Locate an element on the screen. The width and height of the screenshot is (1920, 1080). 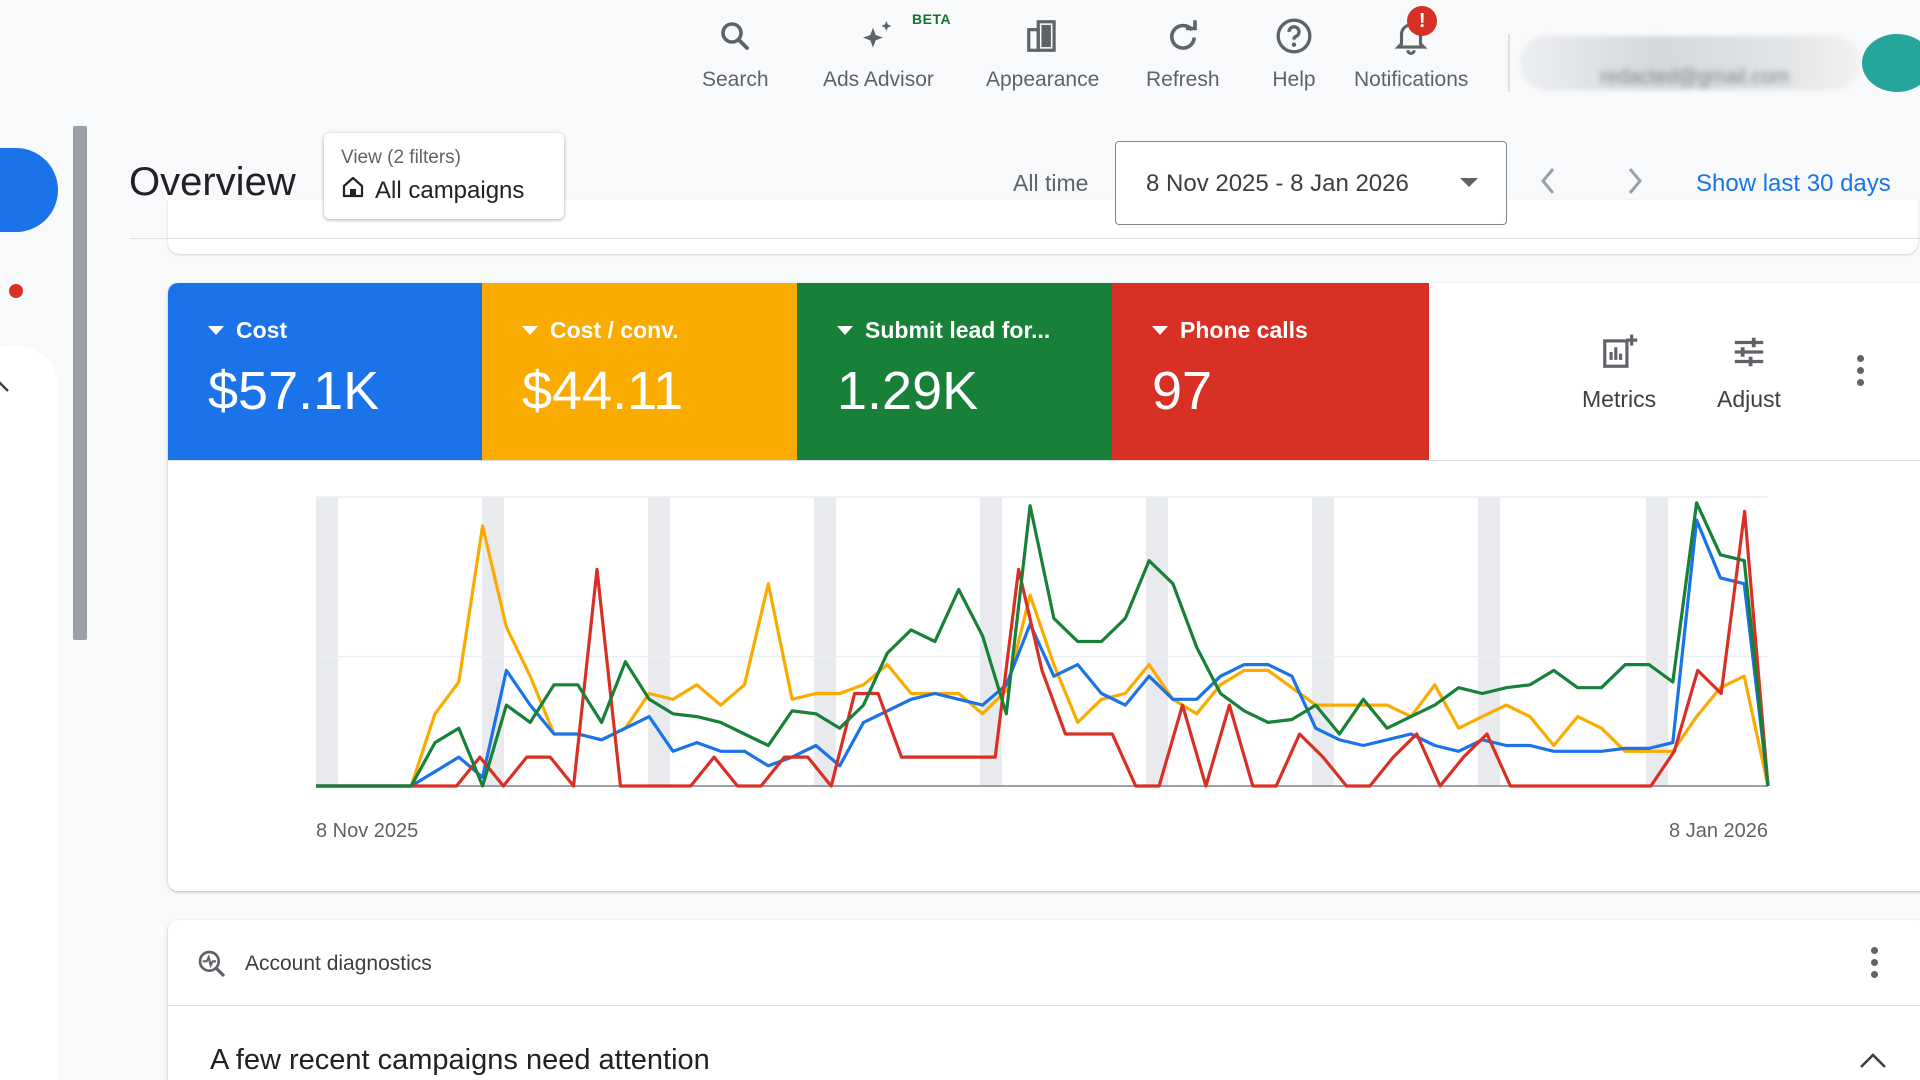
beta-badge: BETA is located at coordinates (932, 19).